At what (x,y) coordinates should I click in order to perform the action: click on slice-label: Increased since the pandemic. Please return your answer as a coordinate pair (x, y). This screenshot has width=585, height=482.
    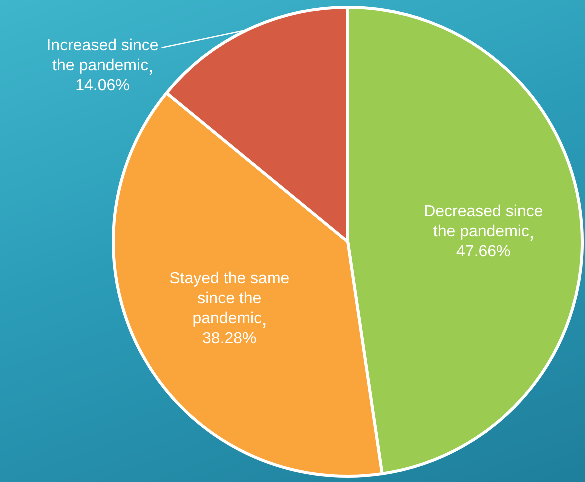
    Looking at the image, I should click on (102, 55).